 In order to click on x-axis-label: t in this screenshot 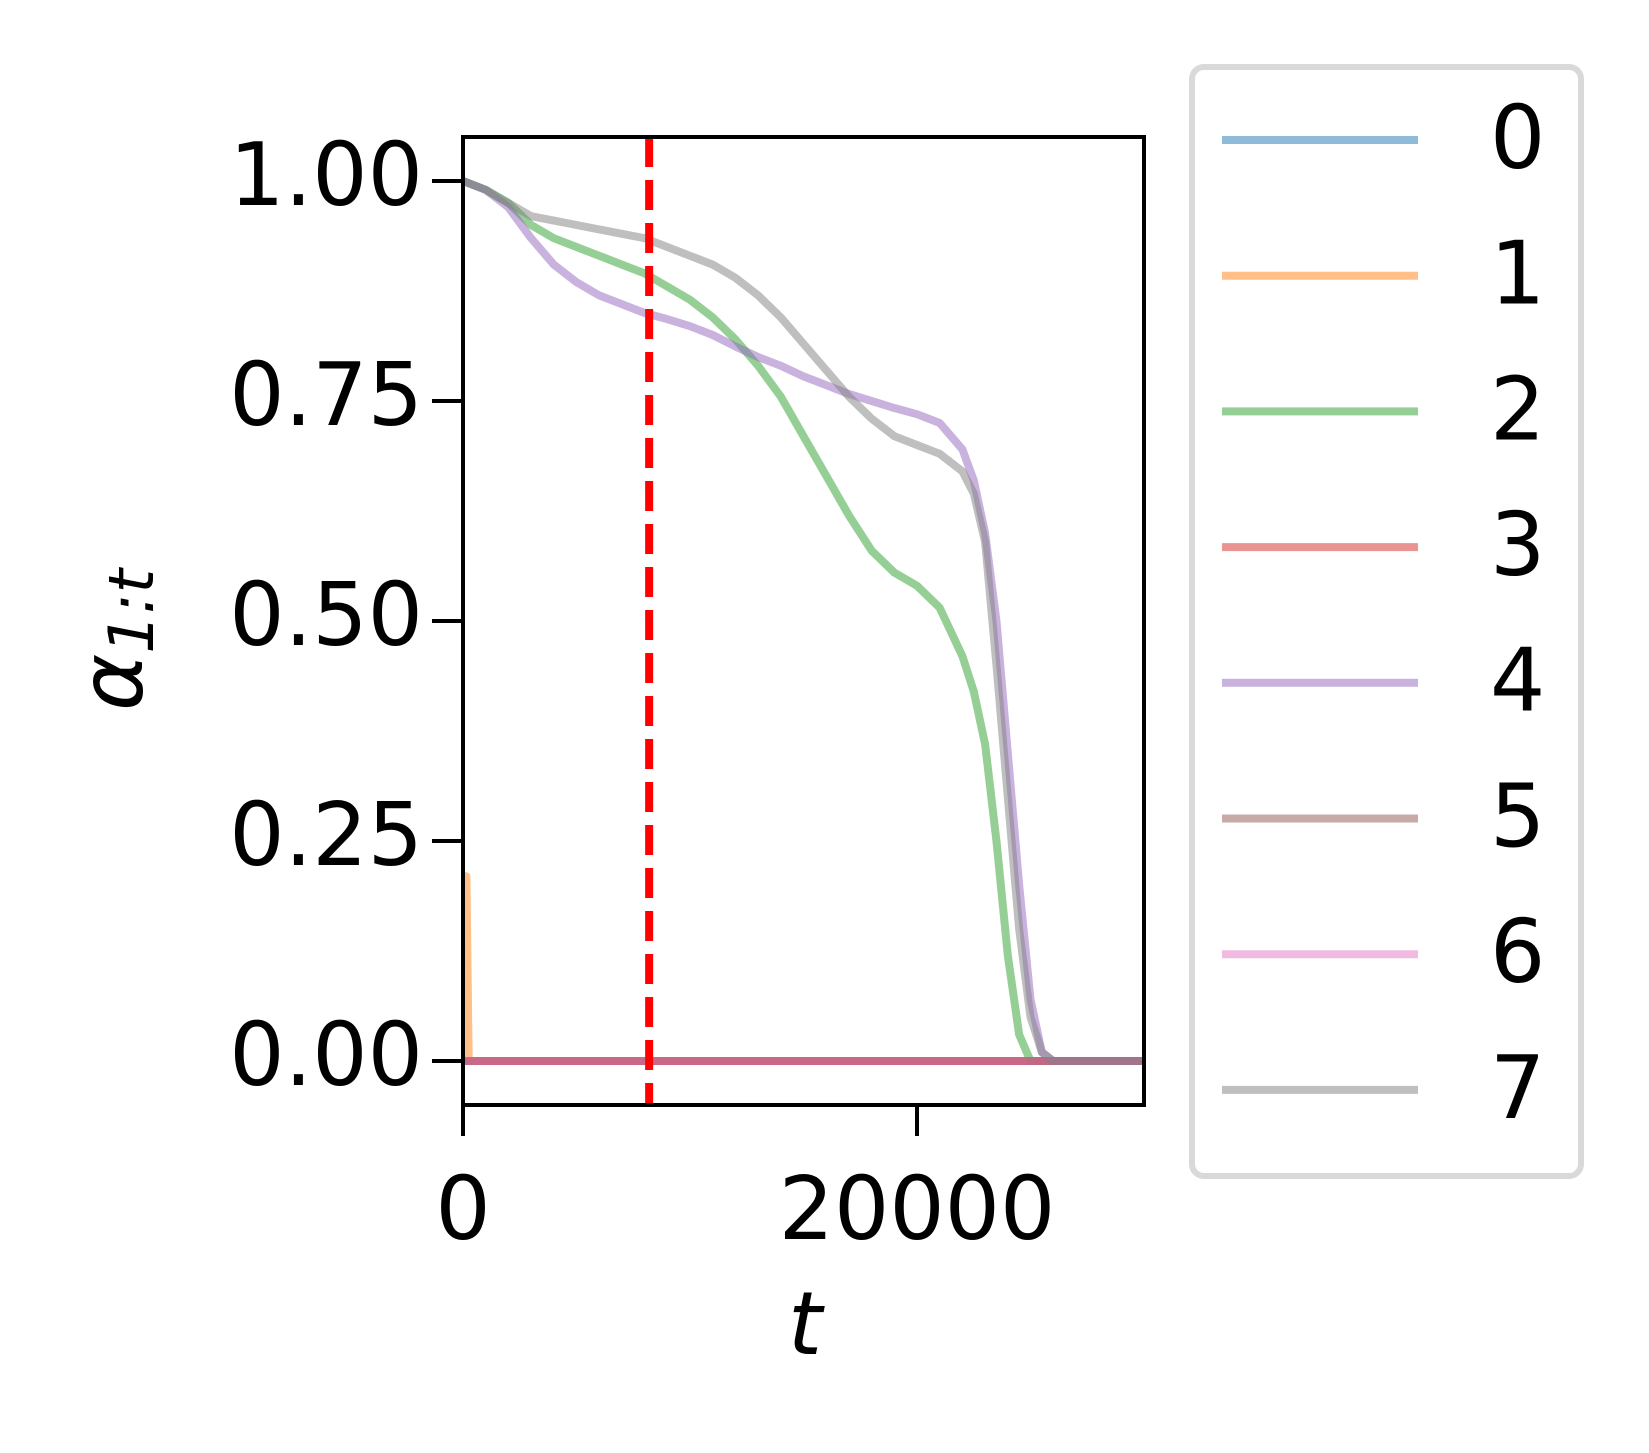, I will do `click(806, 1324)`.